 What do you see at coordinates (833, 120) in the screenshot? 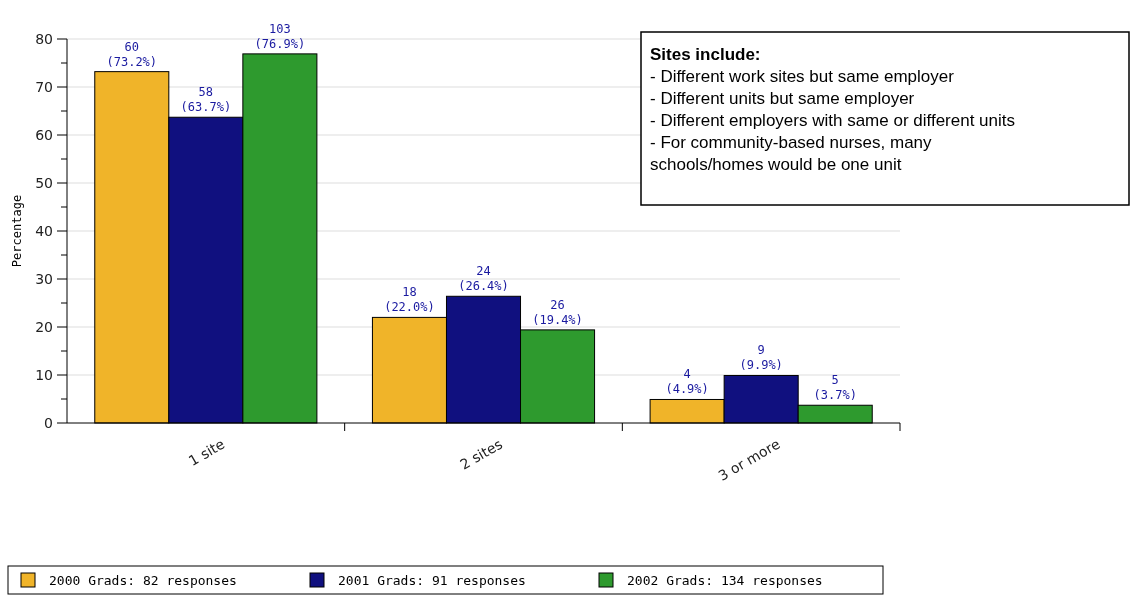
I see `annotation: - Different employers with same or different units` at bounding box center [833, 120].